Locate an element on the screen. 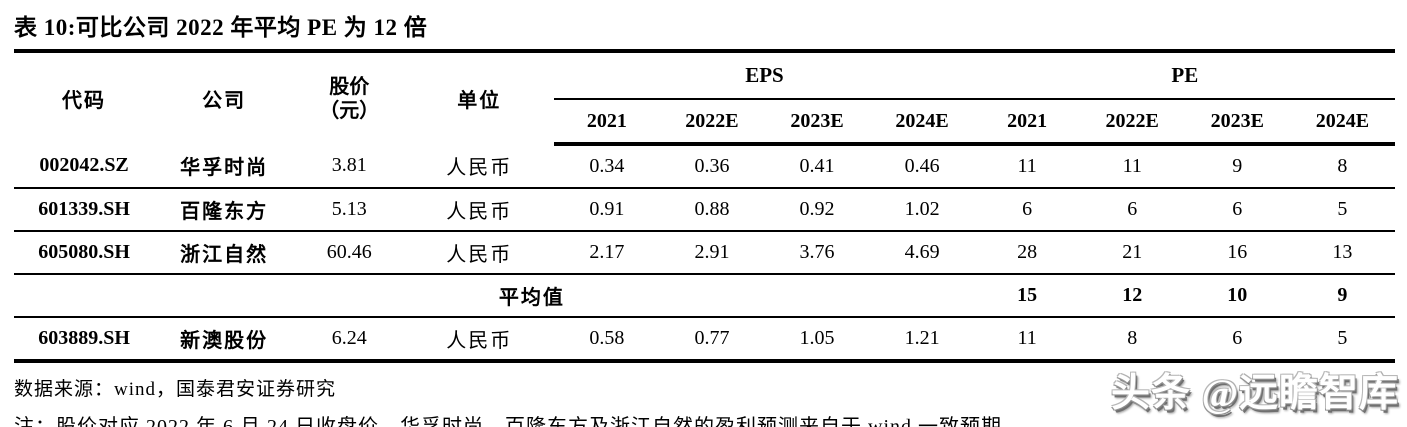 This screenshot has height=427, width=1407. cell-company: 新澳股份 is located at coordinates (224, 341).